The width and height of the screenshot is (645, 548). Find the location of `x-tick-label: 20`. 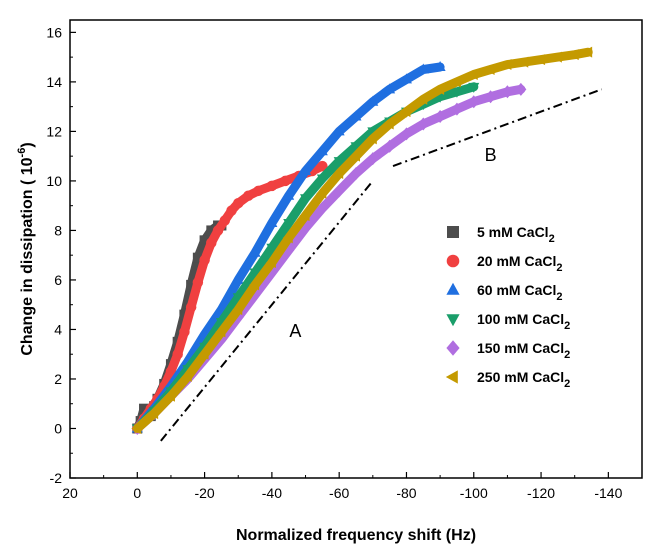

x-tick-label: 20 is located at coordinates (70, 493).